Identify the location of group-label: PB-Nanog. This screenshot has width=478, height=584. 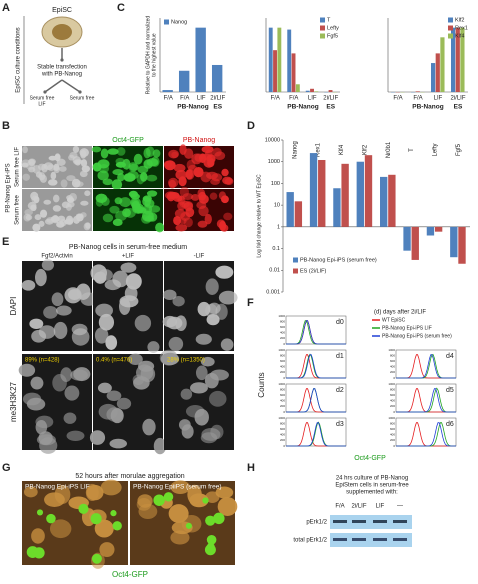
(302, 107).